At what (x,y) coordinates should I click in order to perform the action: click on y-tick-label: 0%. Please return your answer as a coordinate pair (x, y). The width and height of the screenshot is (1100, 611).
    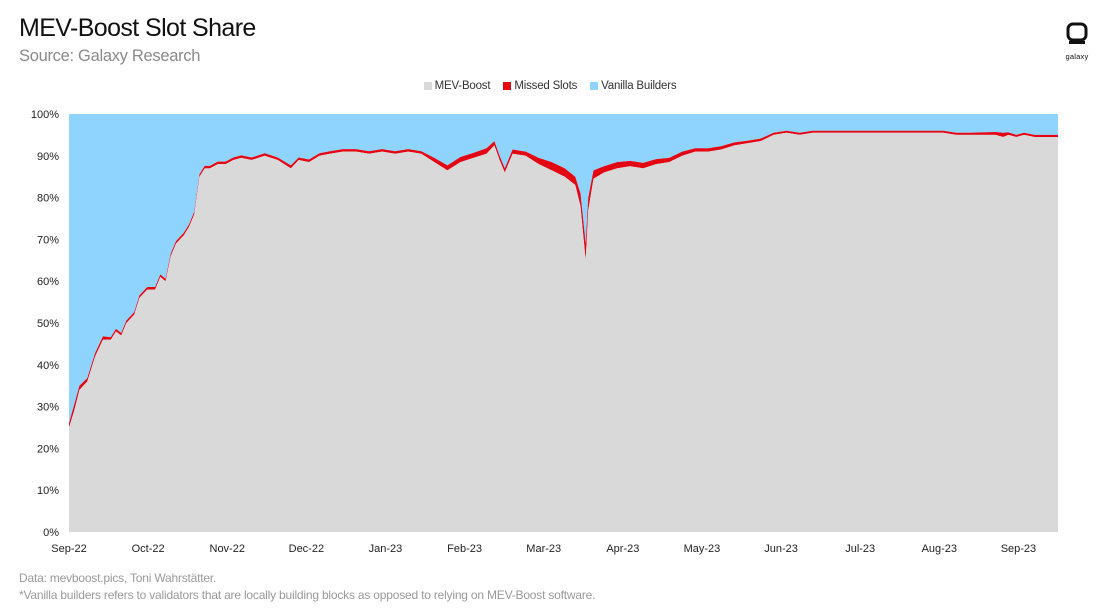
    Looking at the image, I should click on (51, 533).